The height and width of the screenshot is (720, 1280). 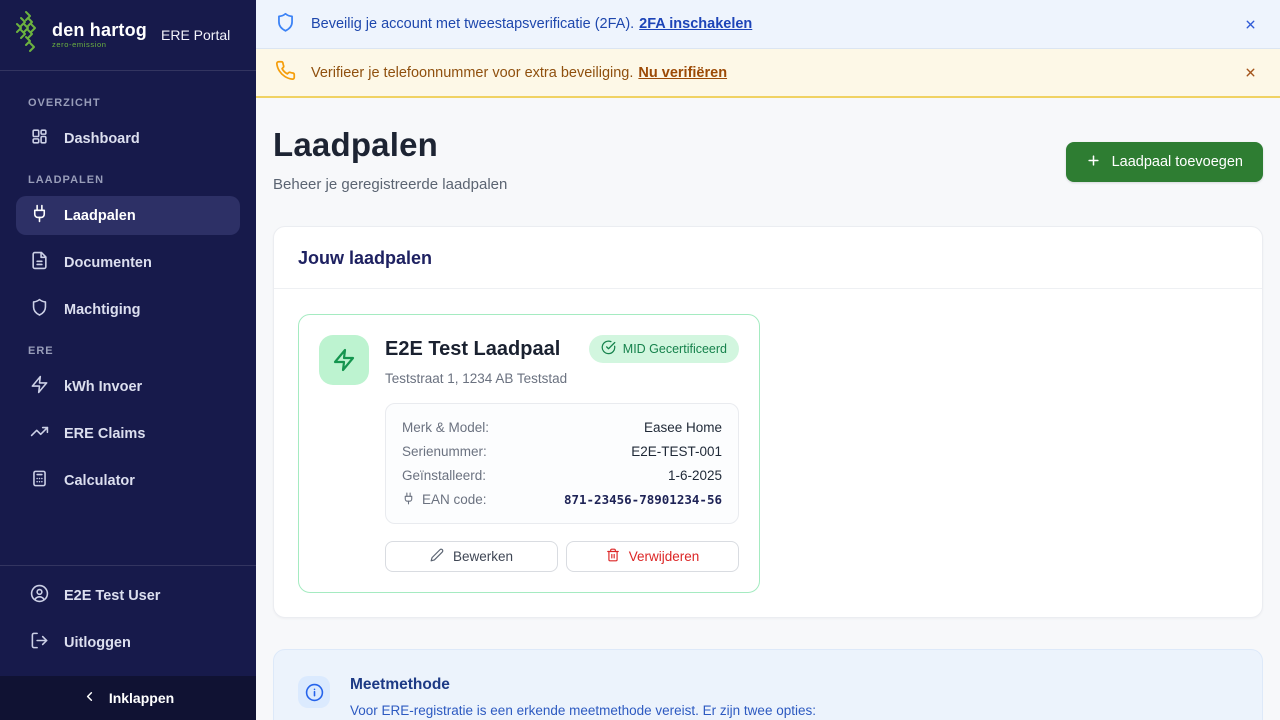 What do you see at coordinates (108, 262) in the screenshot?
I see `sidebar-item-label: Documenten` at bounding box center [108, 262].